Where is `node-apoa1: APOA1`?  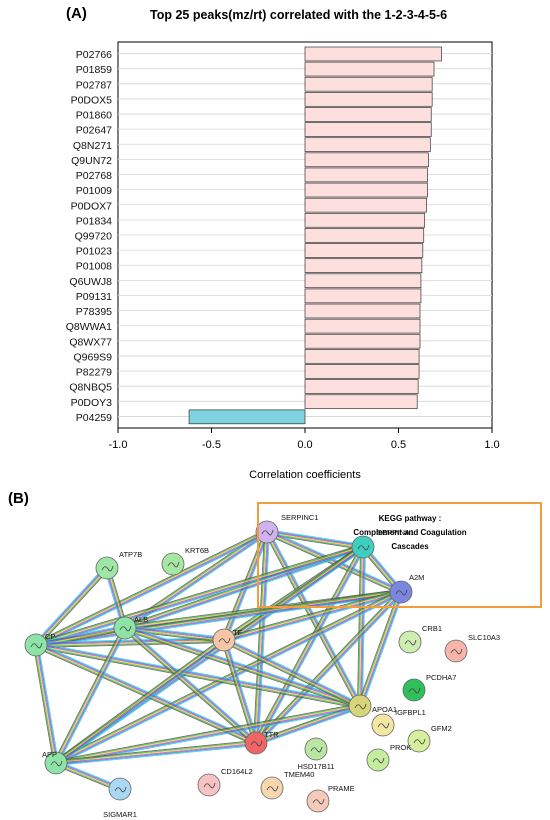
node-apoa1: APOA1 is located at coordinates (372, 706).